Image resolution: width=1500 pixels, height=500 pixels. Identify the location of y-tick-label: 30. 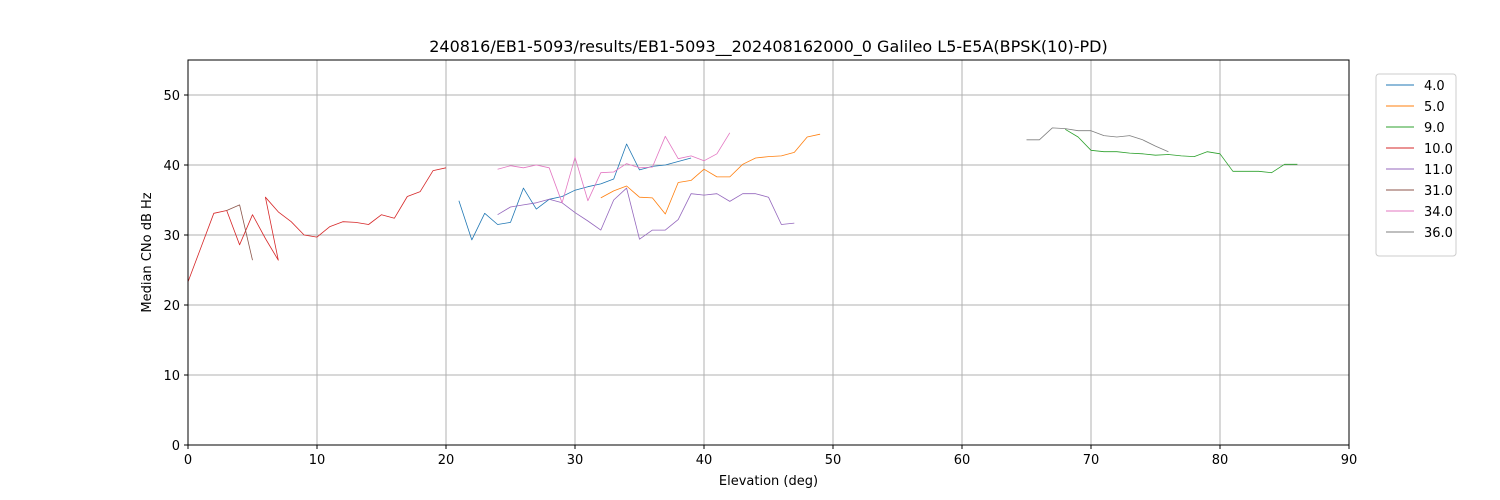
(171, 236).